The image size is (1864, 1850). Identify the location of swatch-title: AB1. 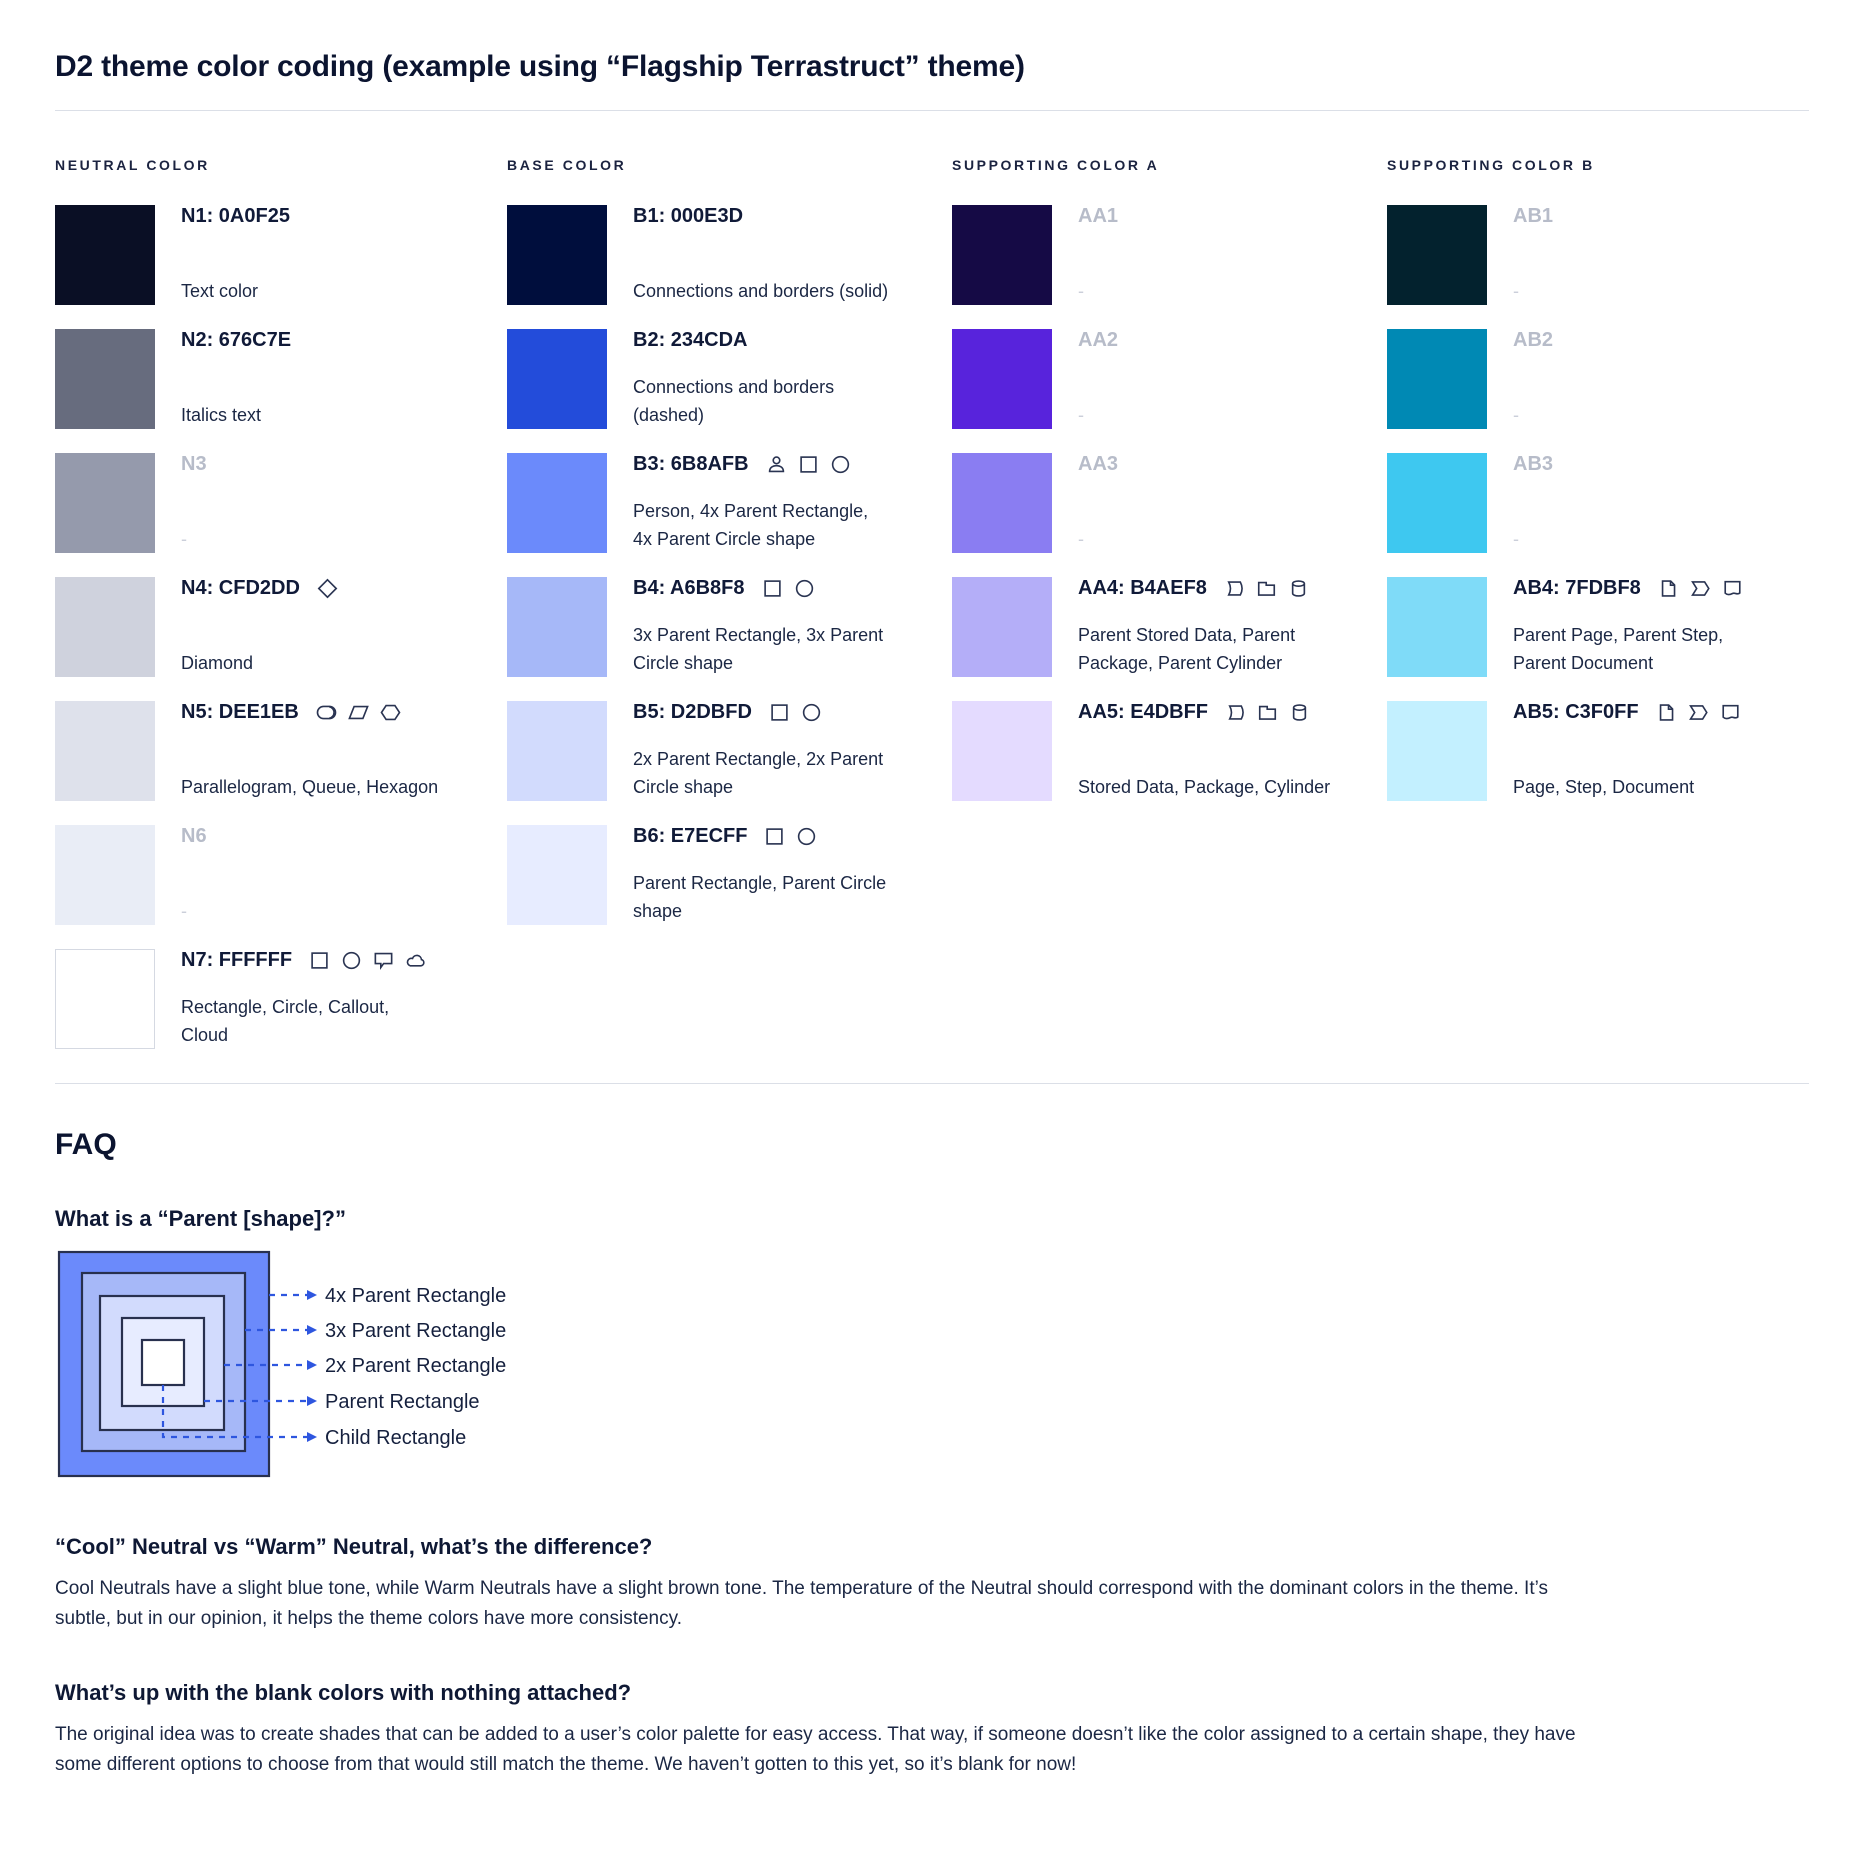
(1533, 216).